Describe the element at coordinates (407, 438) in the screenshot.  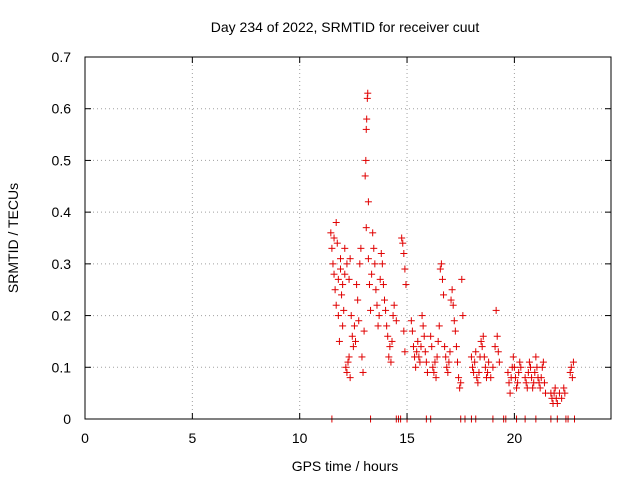
I see `x-tick-label: 15` at that location.